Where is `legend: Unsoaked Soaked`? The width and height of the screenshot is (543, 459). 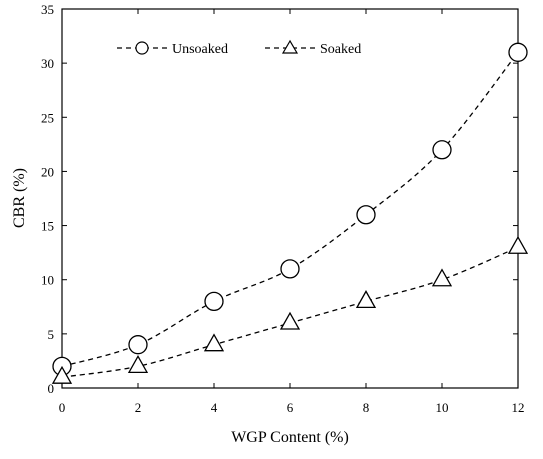 legend: Unsoaked Soaked is located at coordinates (239, 48).